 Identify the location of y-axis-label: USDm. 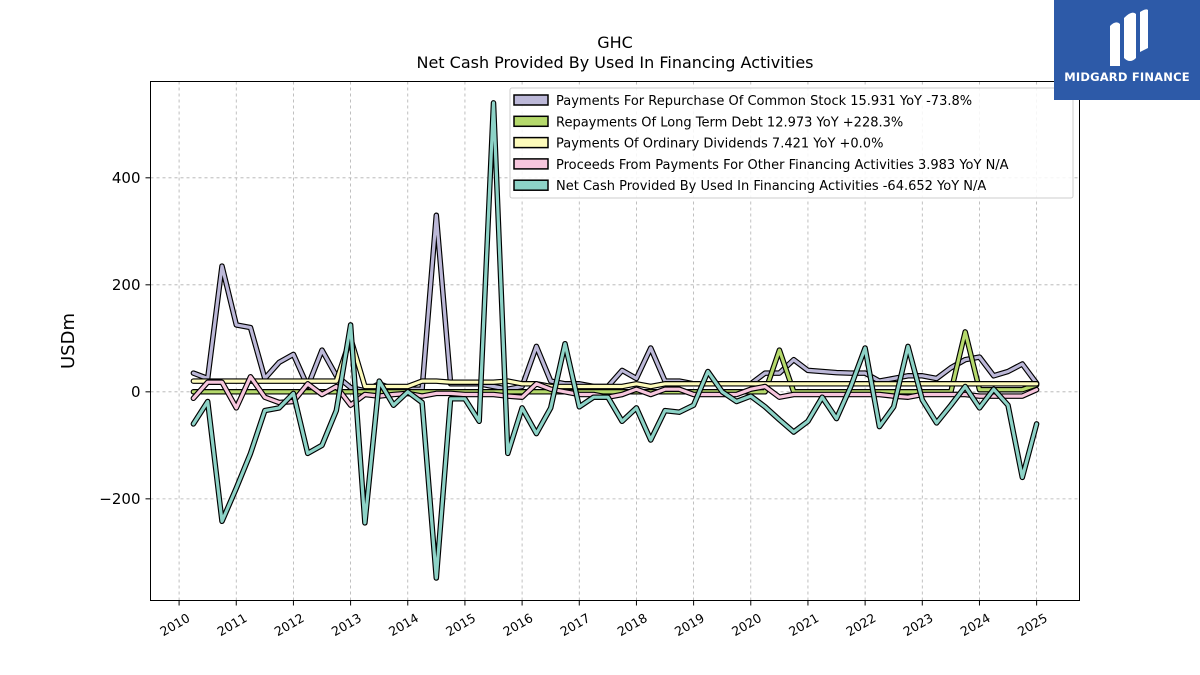
(68, 341).